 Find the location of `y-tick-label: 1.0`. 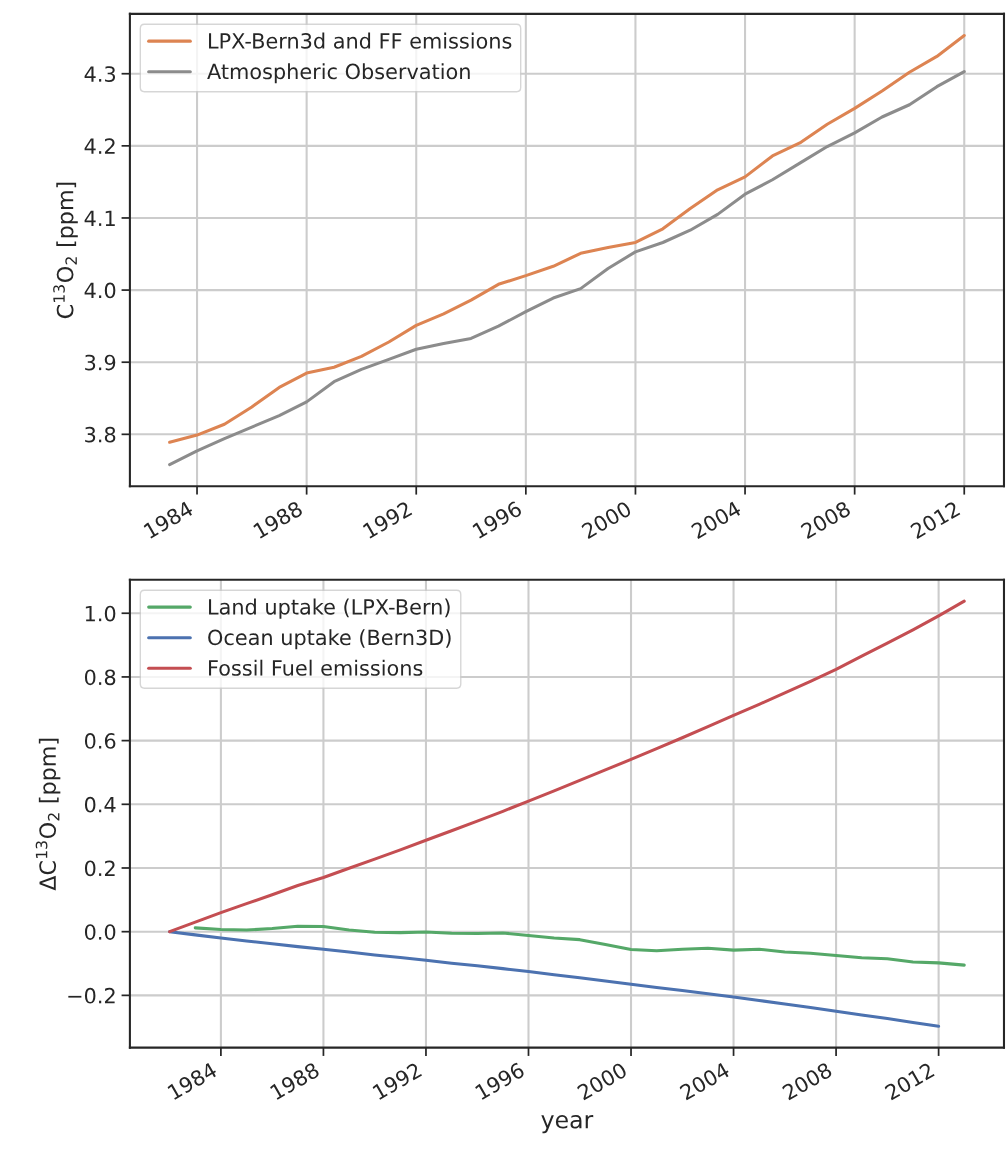

y-tick-label: 1.0 is located at coordinates (100, 613).